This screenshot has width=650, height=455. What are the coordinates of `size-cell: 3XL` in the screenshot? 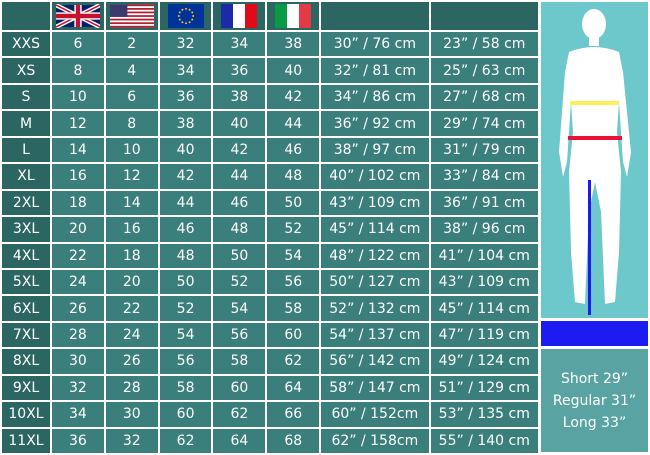 It's located at (26, 229).